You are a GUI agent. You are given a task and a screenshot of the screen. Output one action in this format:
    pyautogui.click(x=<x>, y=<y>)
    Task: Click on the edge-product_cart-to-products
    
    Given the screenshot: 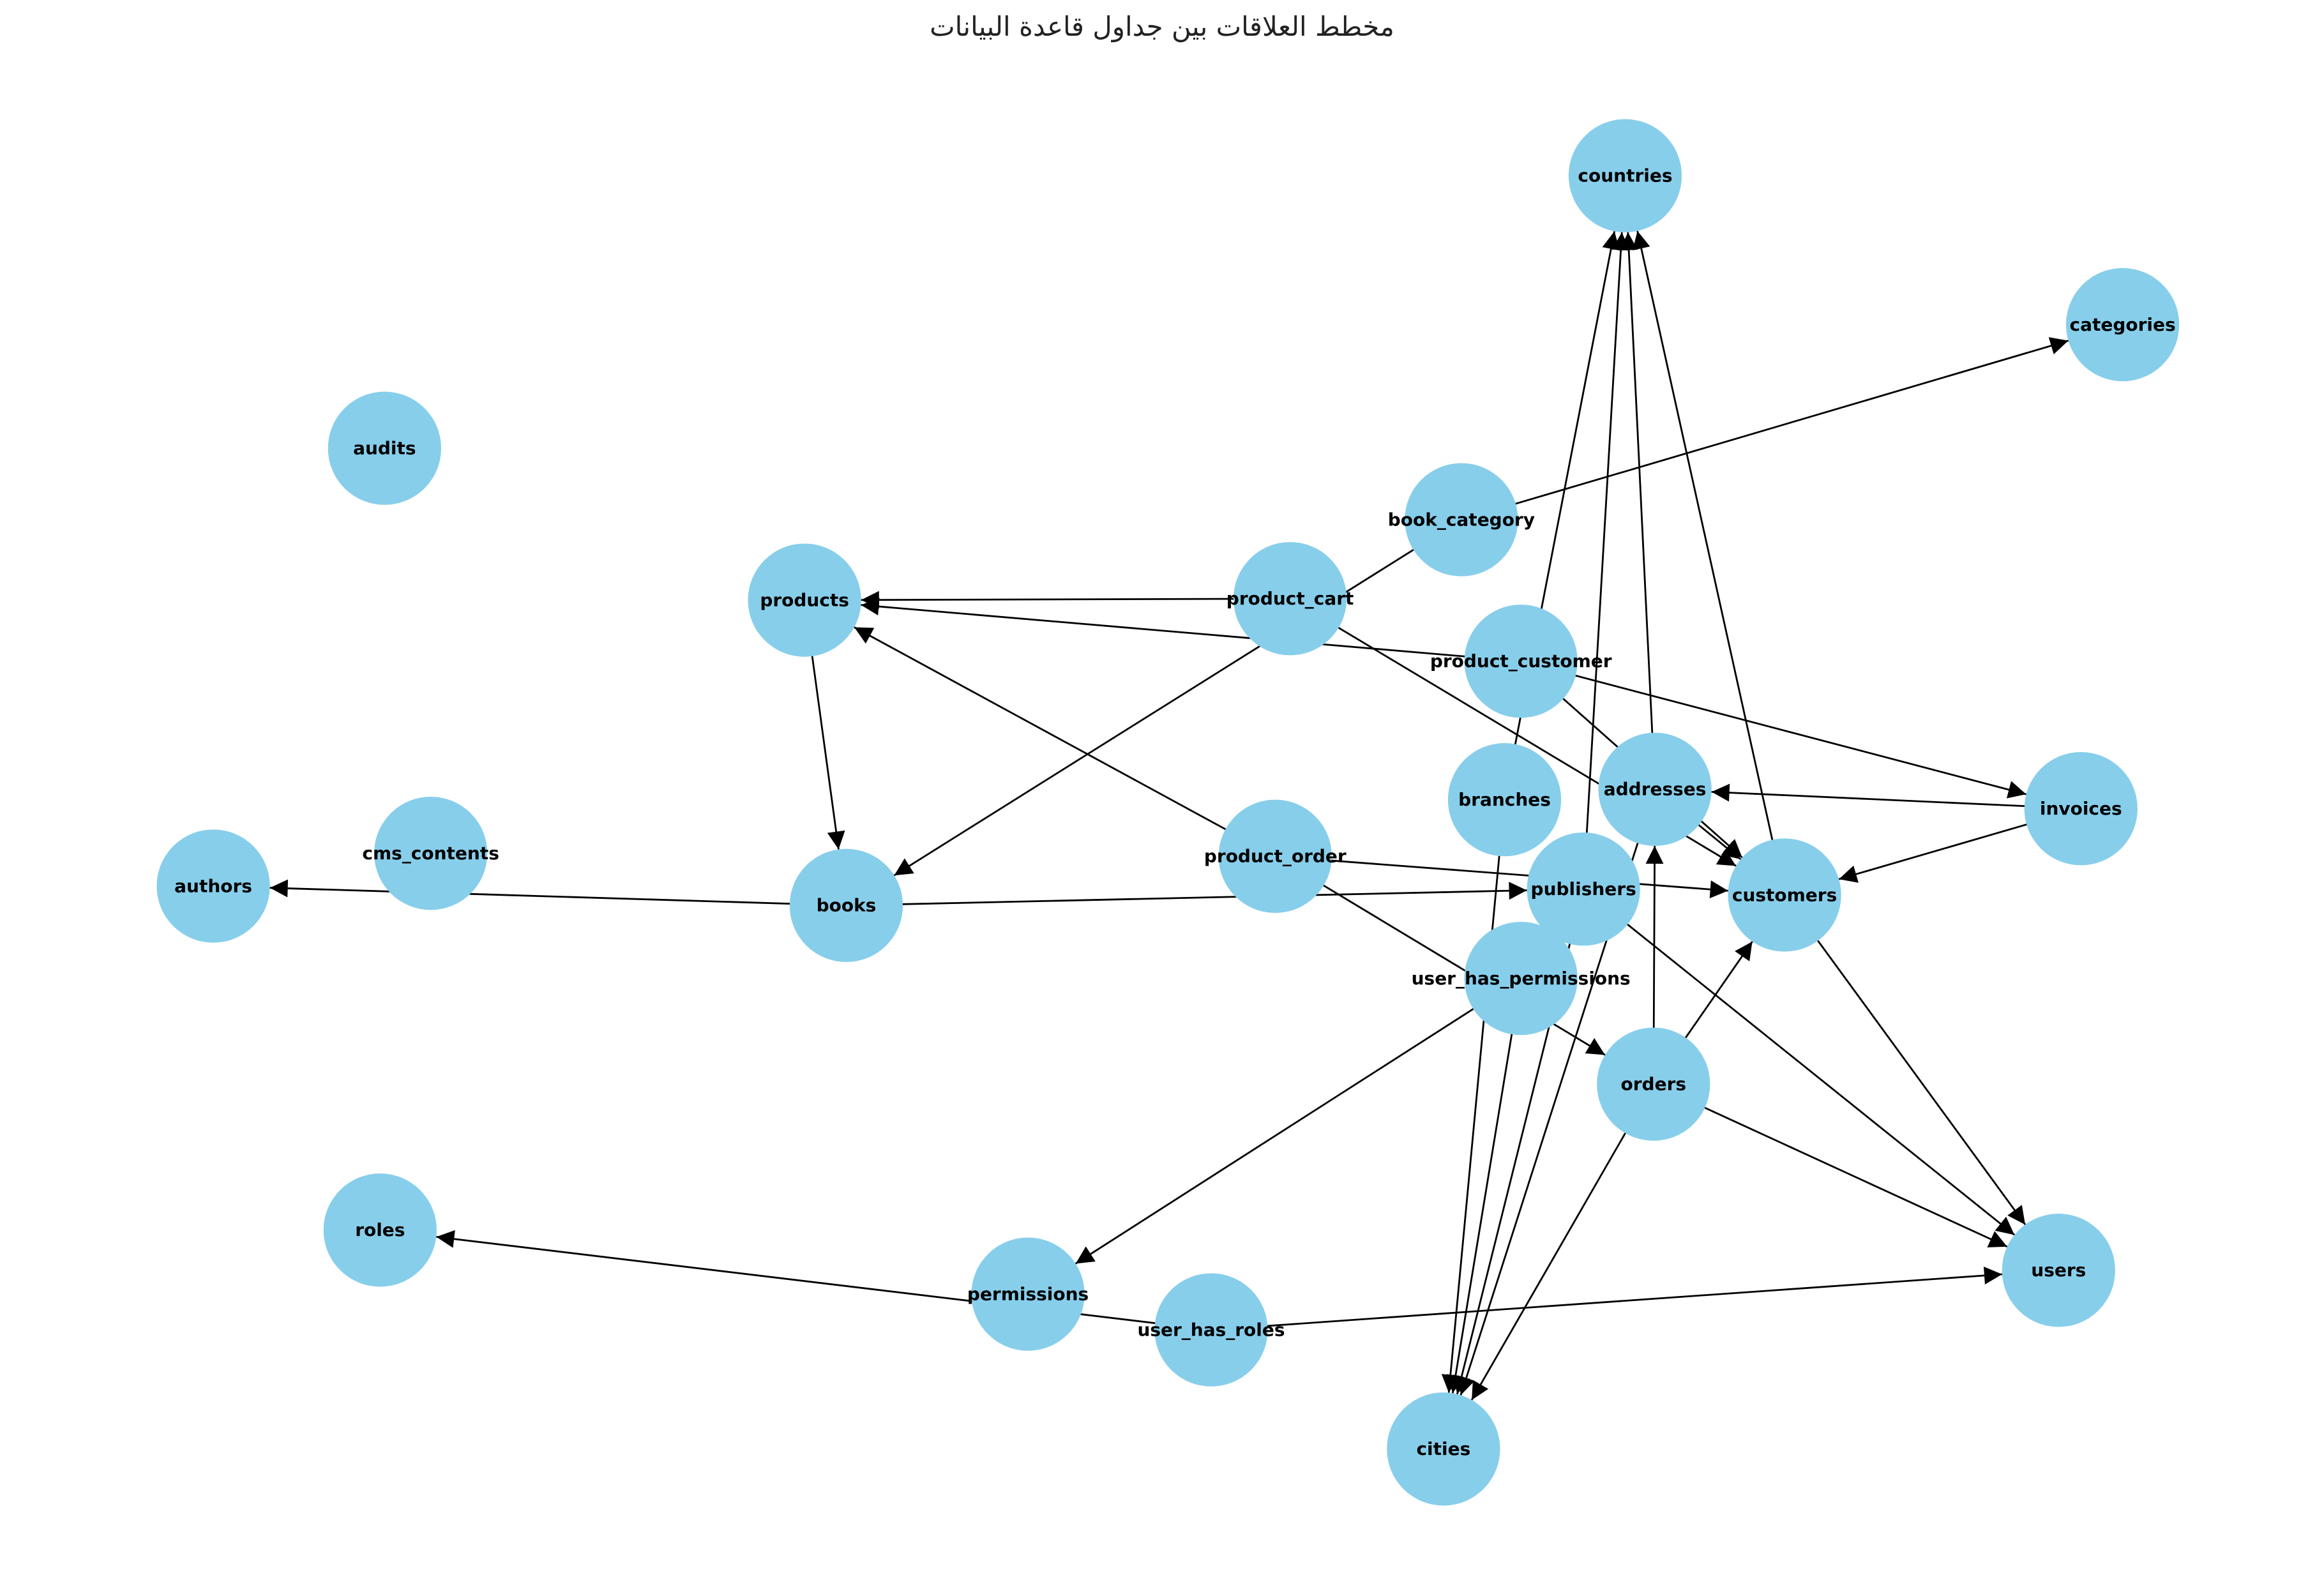 What is the action you would take?
    pyautogui.click(x=1075, y=600)
    